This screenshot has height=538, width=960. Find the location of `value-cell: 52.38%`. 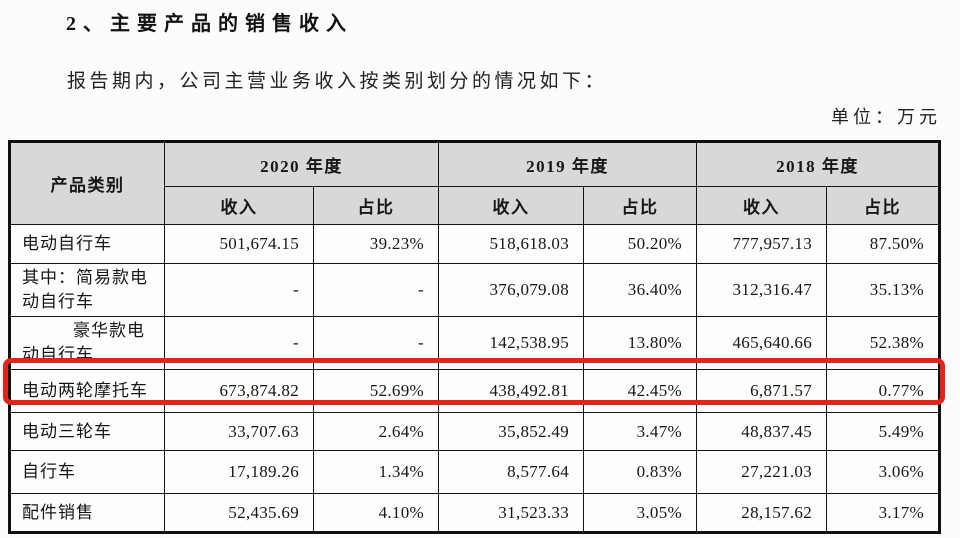

value-cell: 52.38% is located at coordinates (883, 343).